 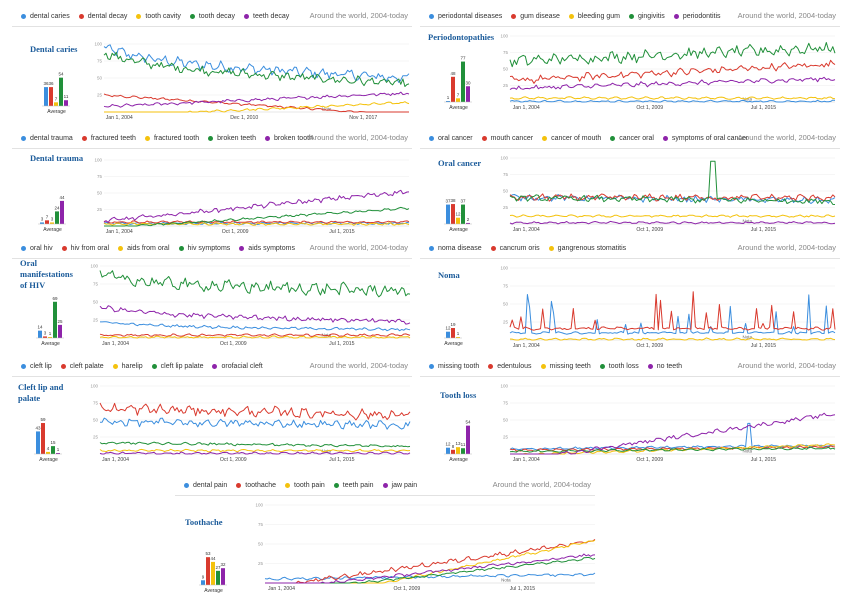 What do you see at coordinates (144, 248) in the screenshot?
I see `legend-item: aids from oral` at bounding box center [144, 248].